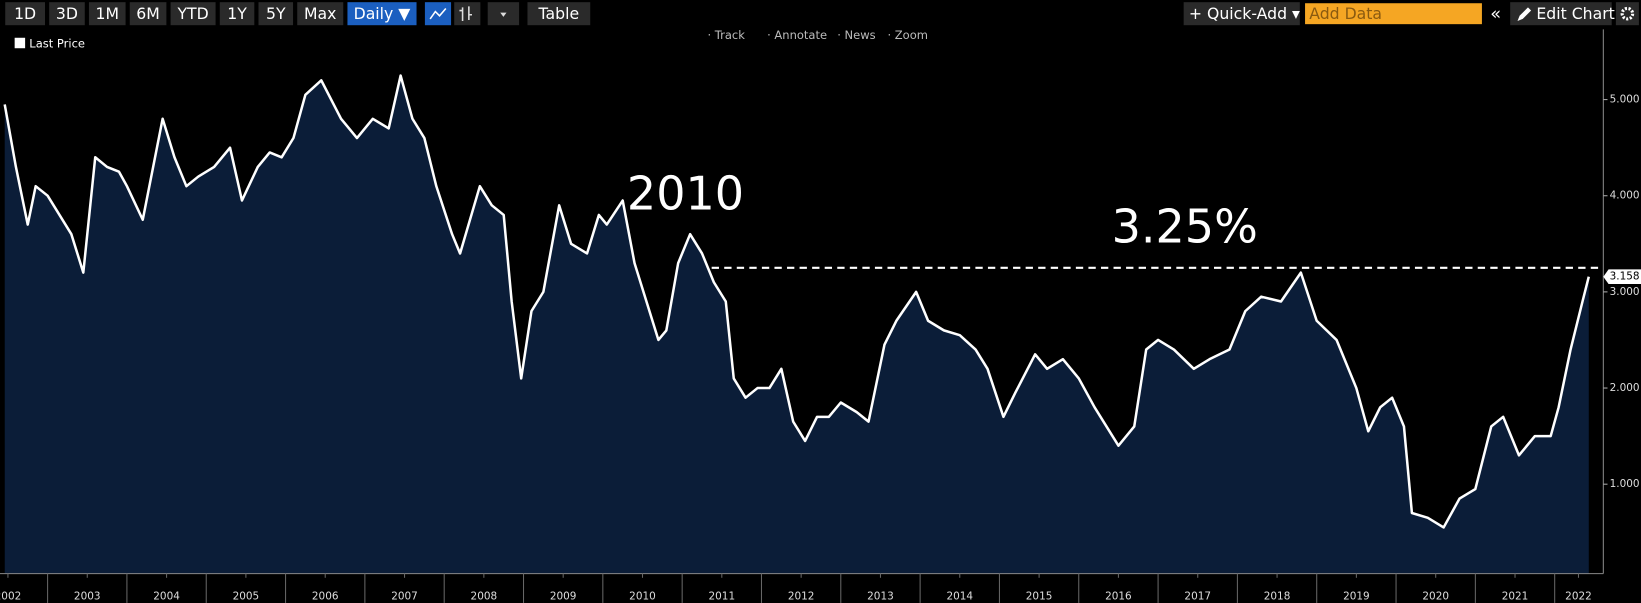 This screenshot has height=603, width=1641. What do you see at coordinates (797, 35) in the screenshot?
I see `chart-tool: · Annotate` at bounding box center [797, 35].